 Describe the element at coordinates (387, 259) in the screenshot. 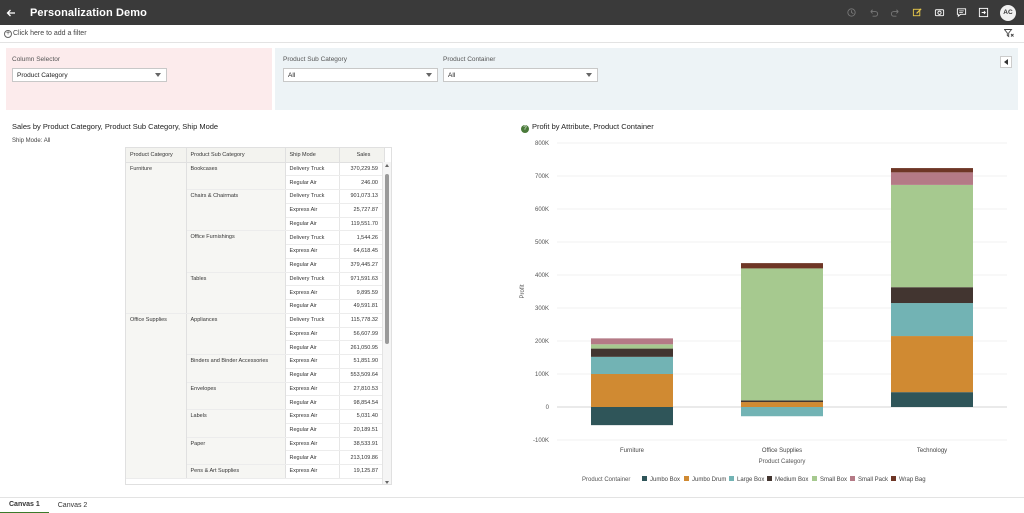

I see `scroll-thumb` at that location.